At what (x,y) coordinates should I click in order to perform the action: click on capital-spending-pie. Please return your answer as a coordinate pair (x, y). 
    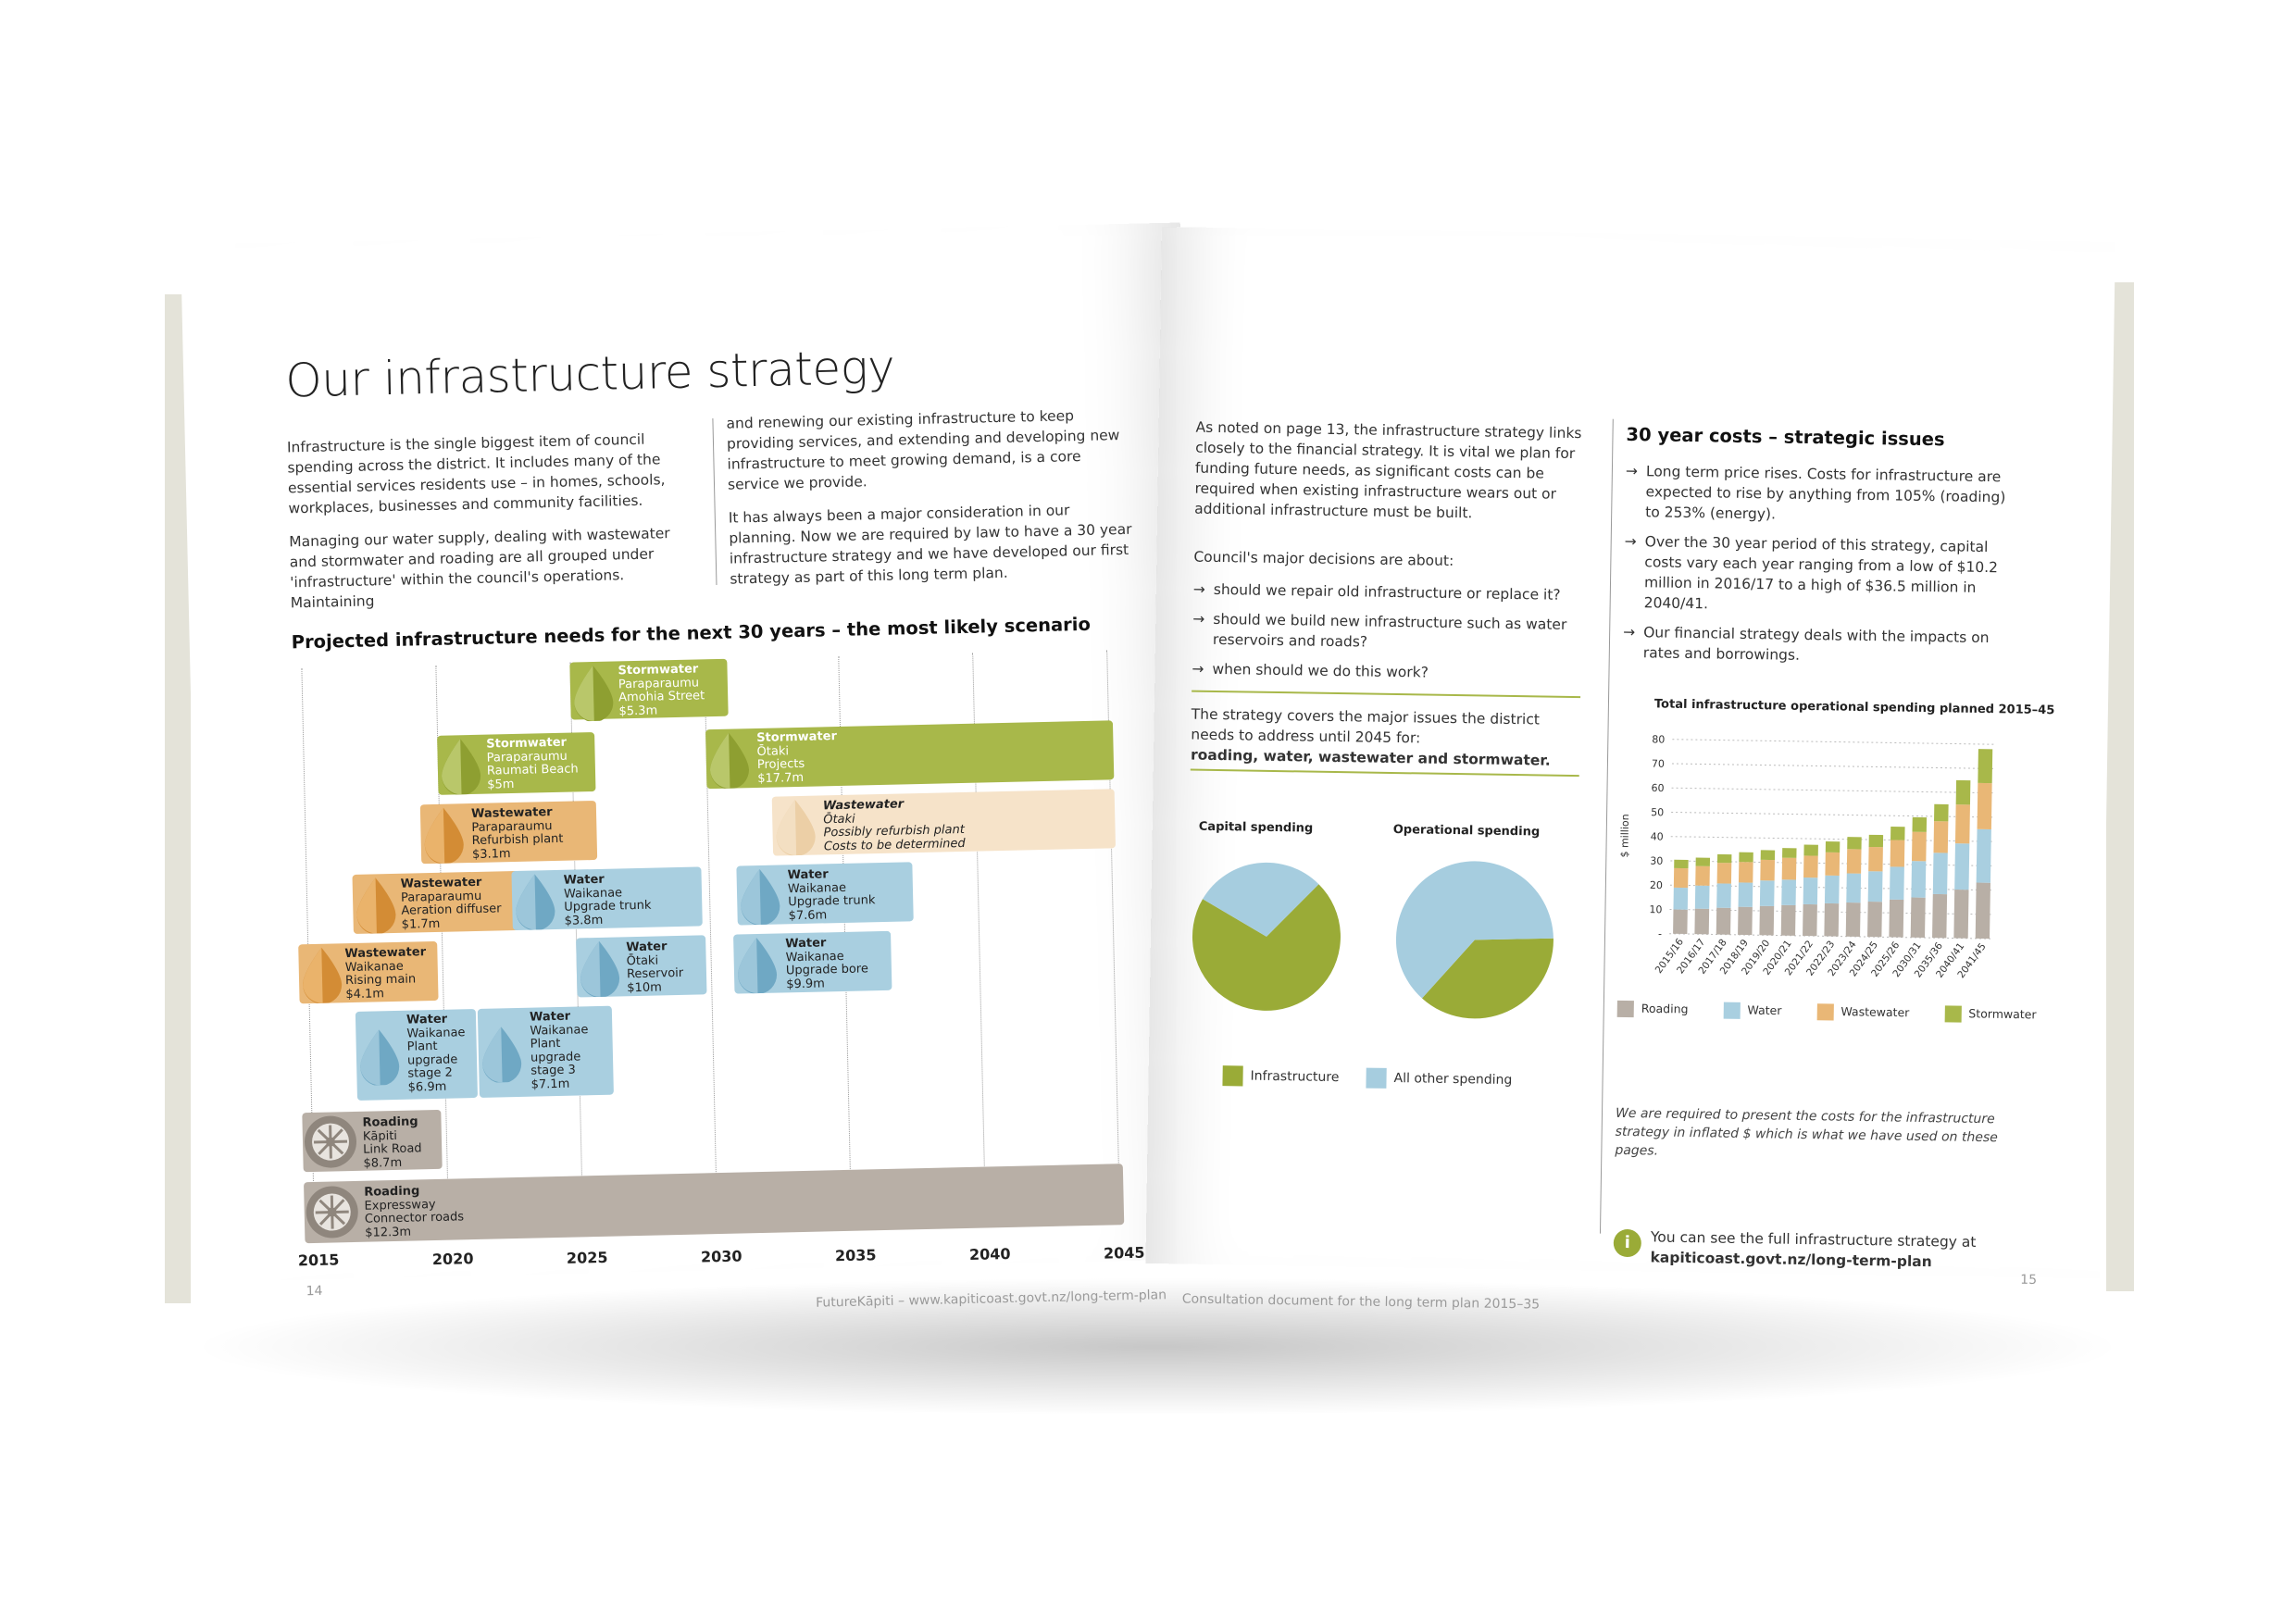
    Looking at the image, I should click on (1266, 936).